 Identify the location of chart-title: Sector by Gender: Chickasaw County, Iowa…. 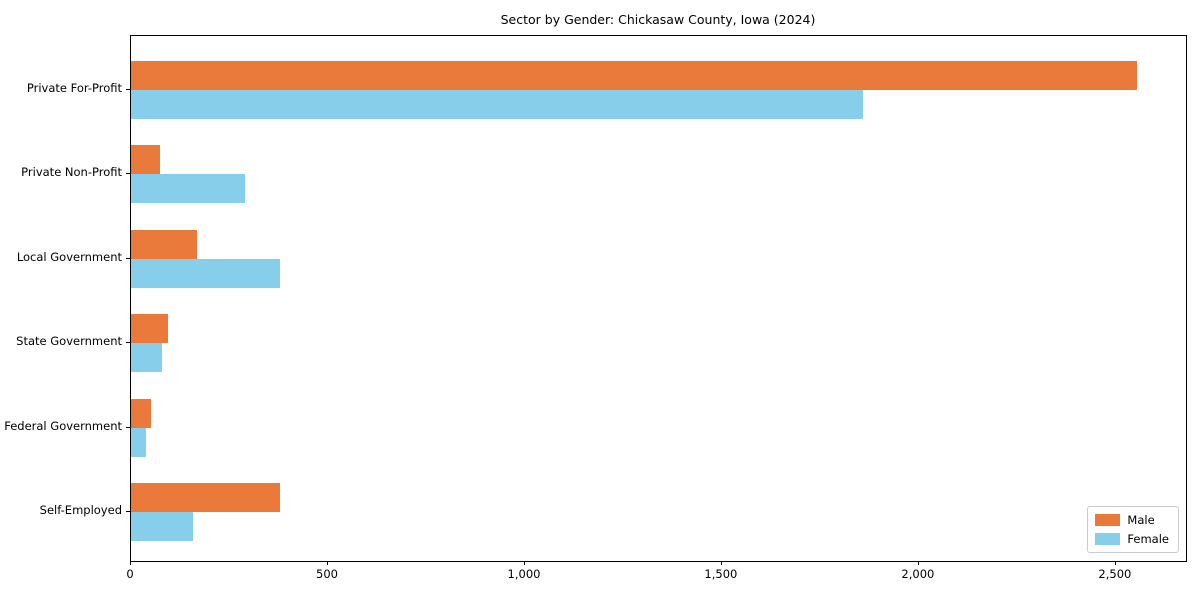
(658, 19).